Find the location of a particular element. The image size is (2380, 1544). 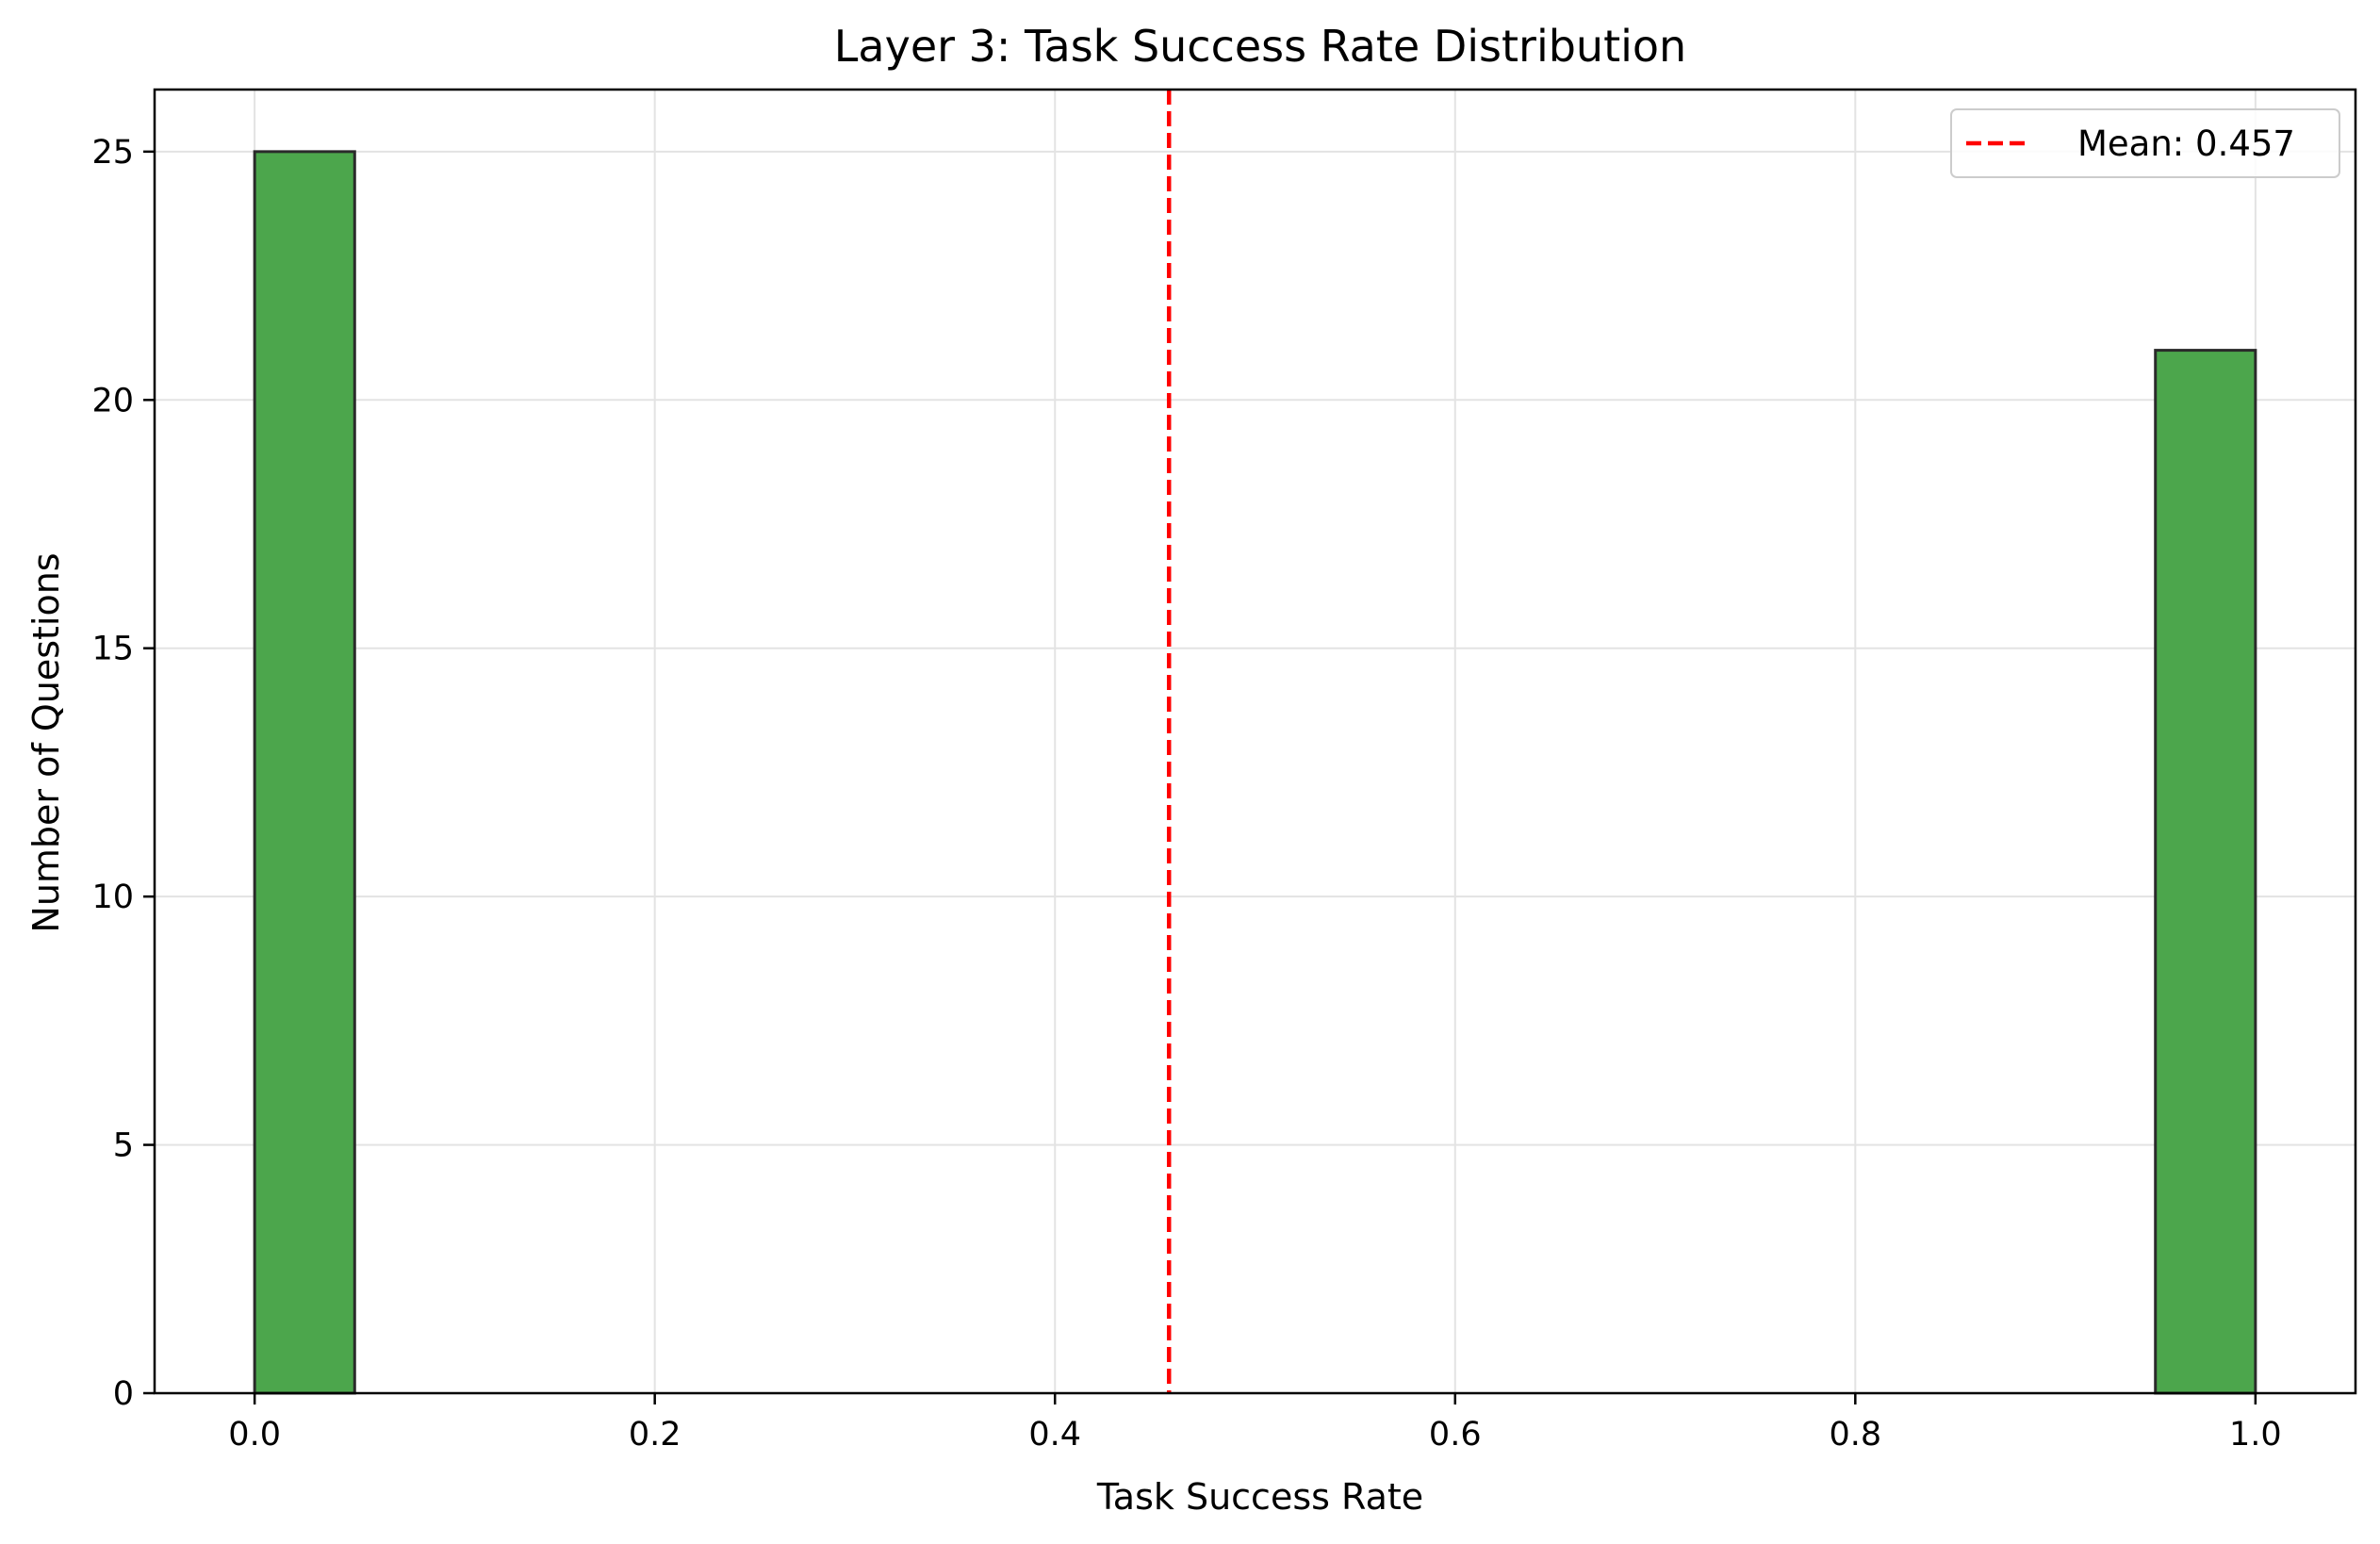

y-axis-label: Number of Questions is located at coordinates (46, 742).